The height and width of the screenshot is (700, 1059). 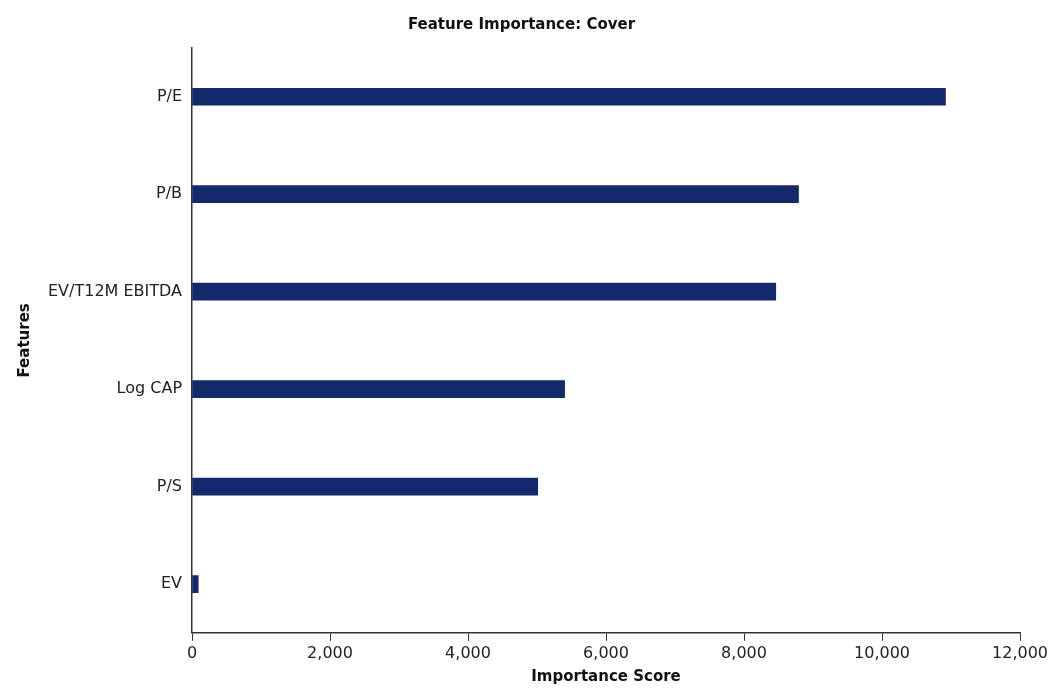 I want to click on x-tick-label: 0, so click(x=192, y=652).